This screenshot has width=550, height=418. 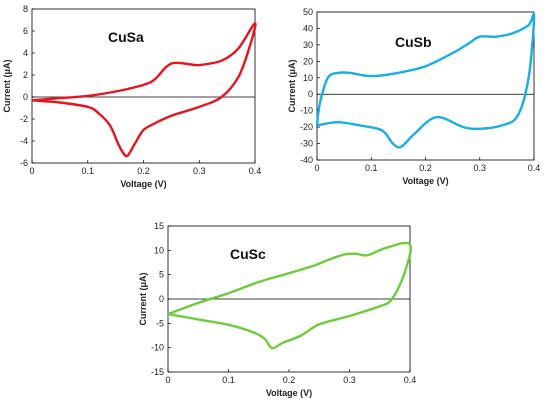 What do you see at coordinates (308, 61) in the screenshot?
I see `y-tick-label: 20` at bounding box center [308, 61].